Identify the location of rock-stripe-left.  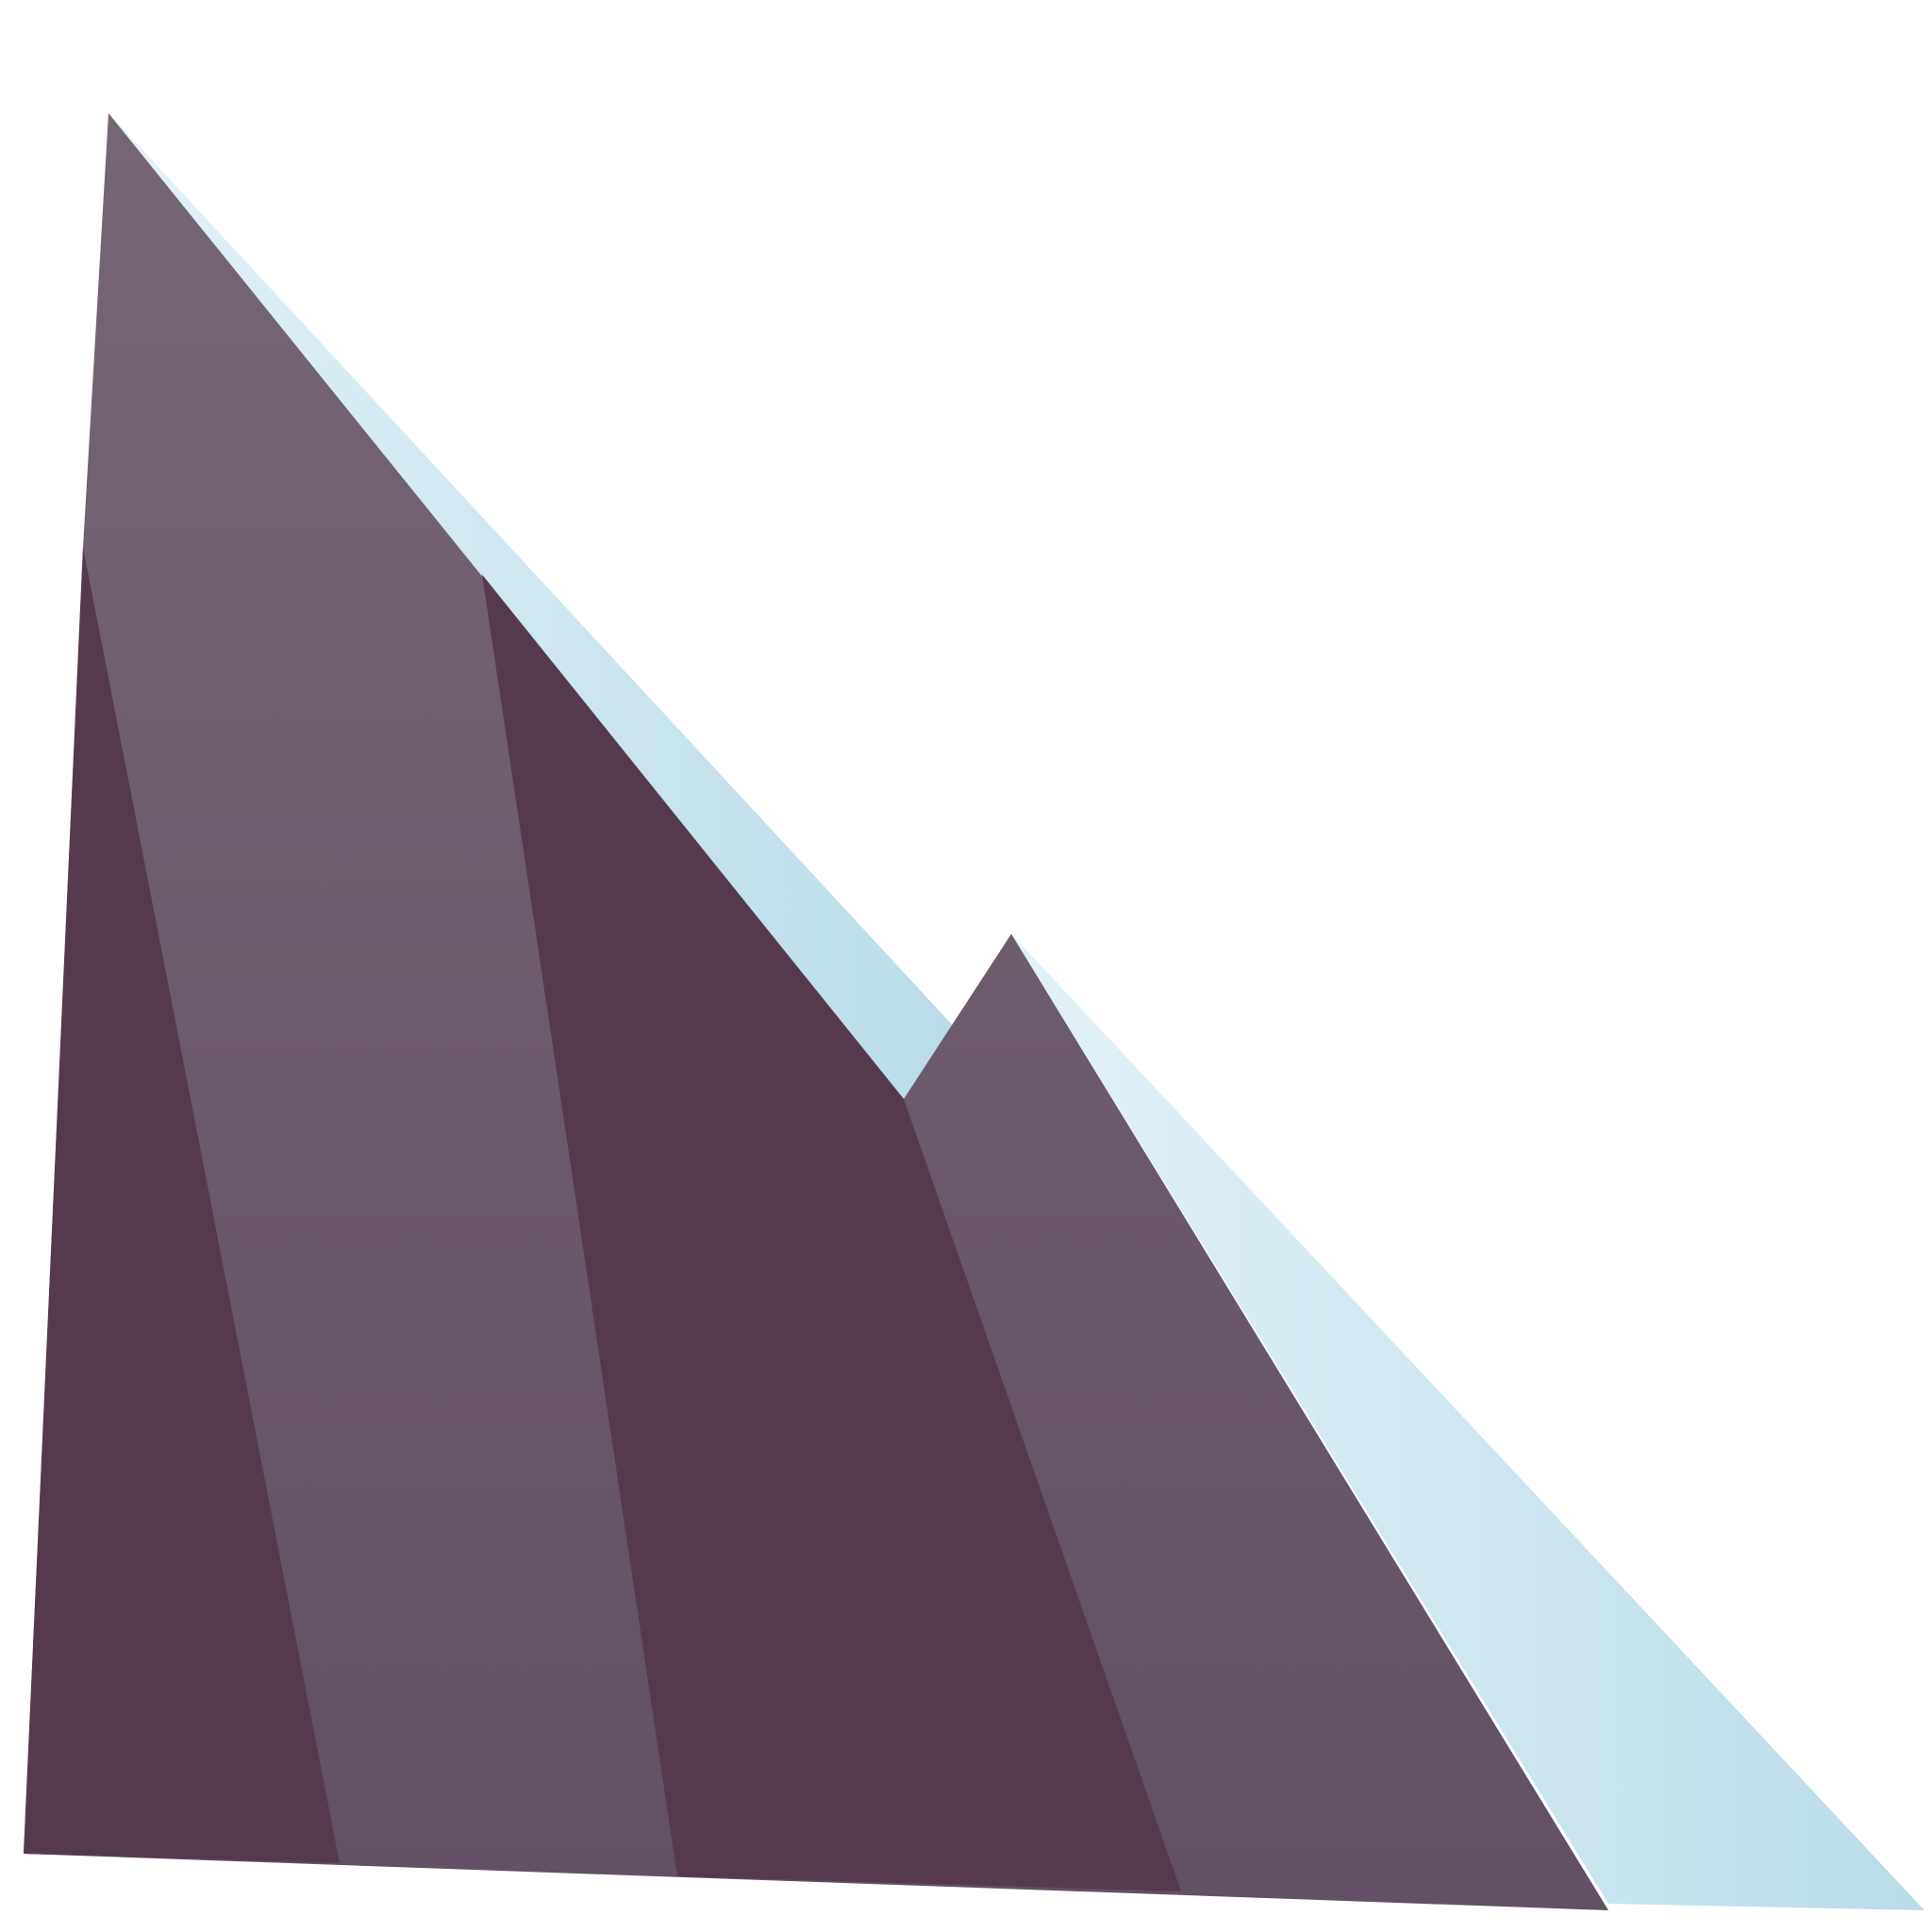
(182, 1205).